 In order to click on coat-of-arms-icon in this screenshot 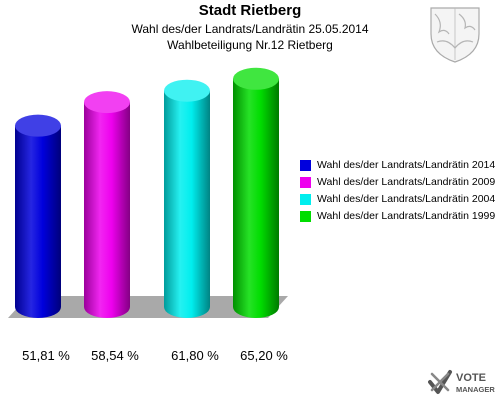, I will do `click(455, 35)`.